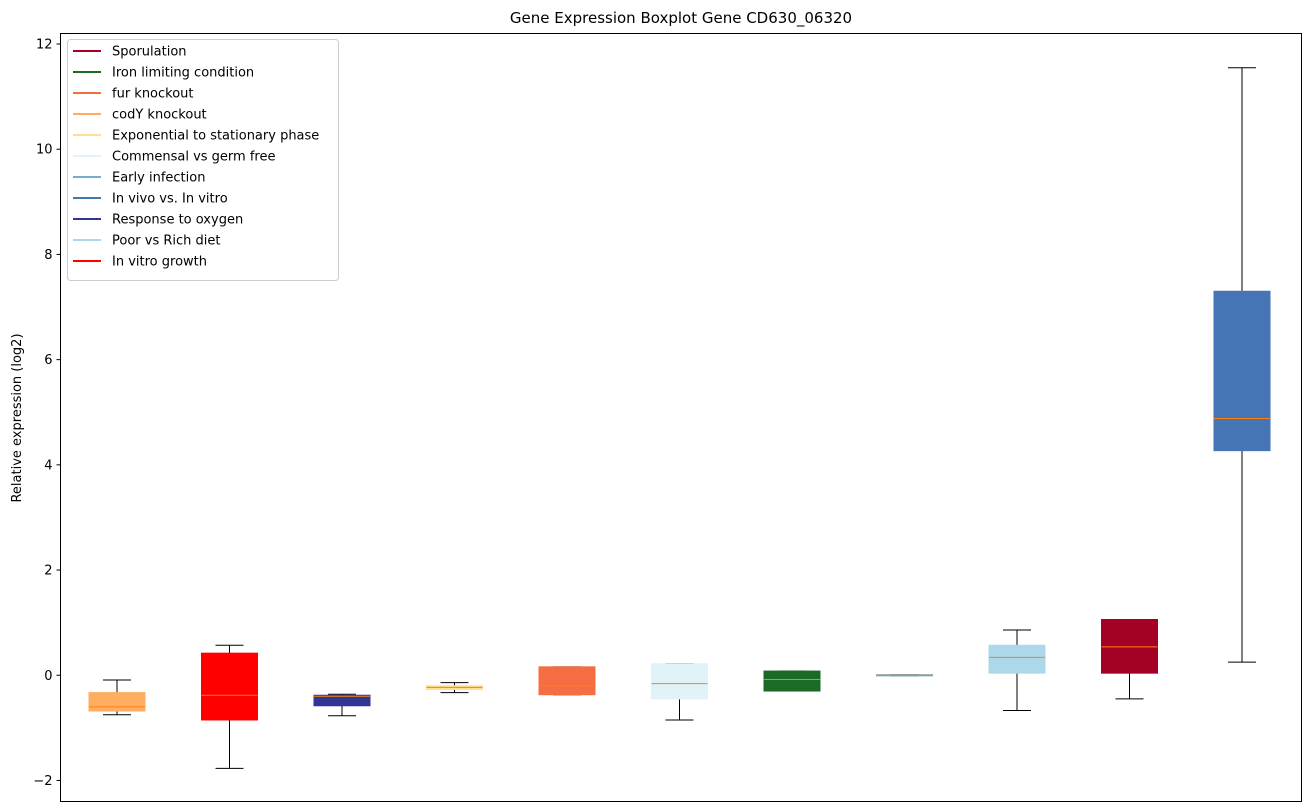 The width and height of the screenshot is (1309, 812). I want to click on y-tick-label: 2, so click(48, 571).